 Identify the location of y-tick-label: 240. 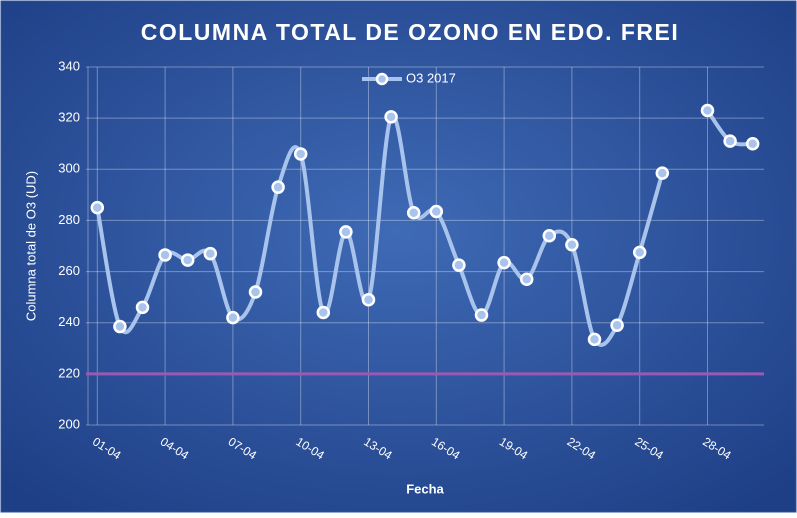
(69, 321).